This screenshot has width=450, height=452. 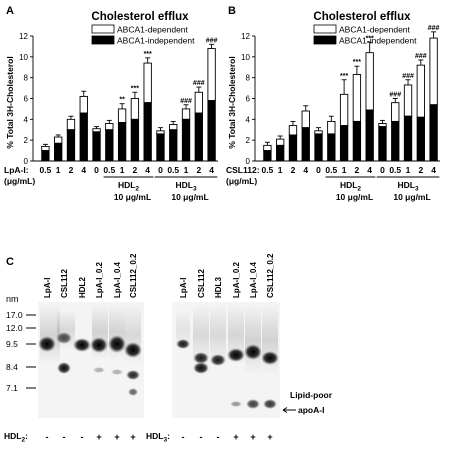 What do you see at coordinates (270, 275) in the screenshot?
I see `lane-label: CSL112_0.2` at bounding box center [270, 275].